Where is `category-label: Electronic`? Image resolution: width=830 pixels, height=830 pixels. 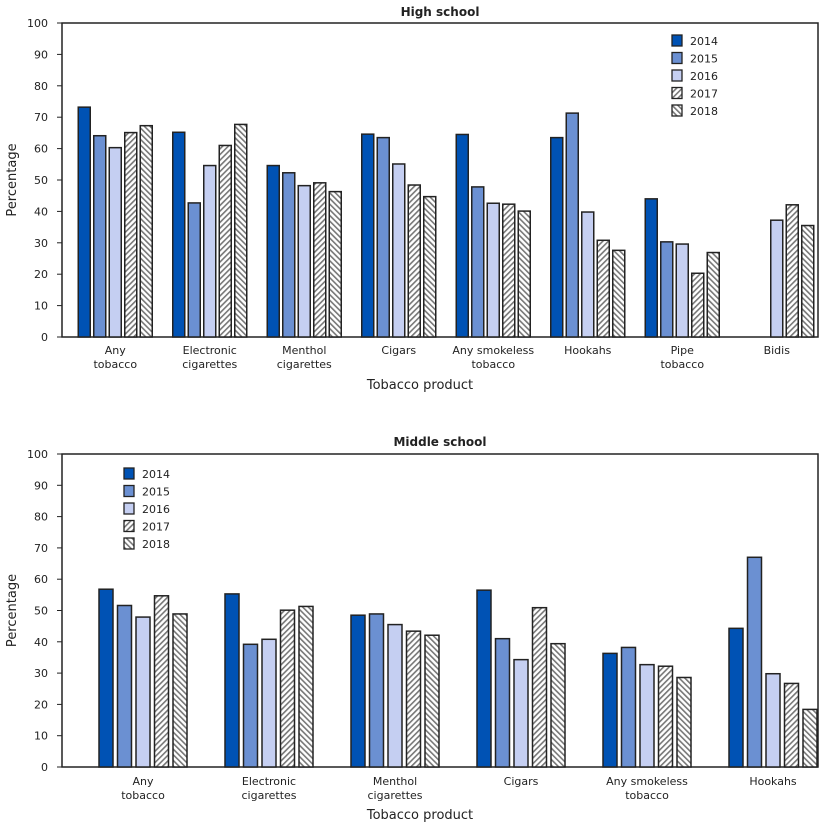
category-label: Electronic is located at coordinates (210, 350).